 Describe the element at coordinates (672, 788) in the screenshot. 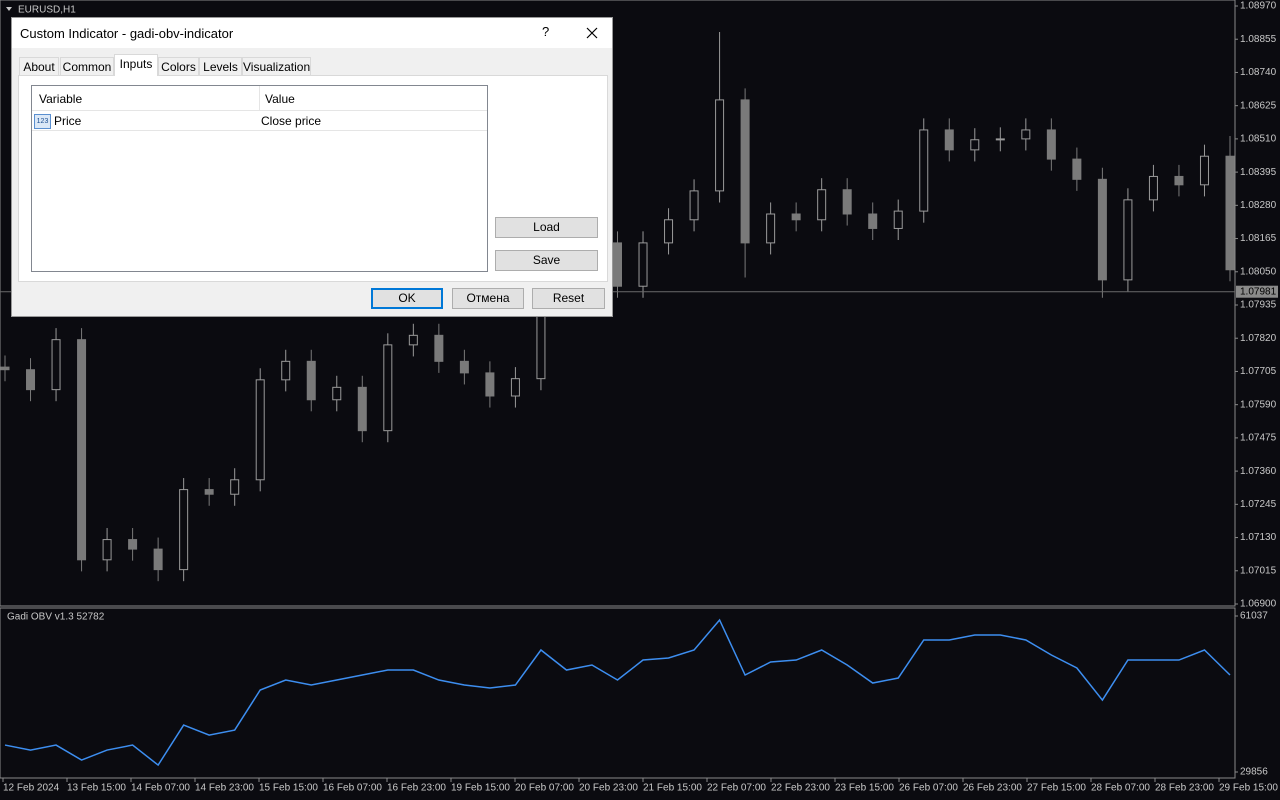

I see `x-tick-label: 21 Feb 15:00` at that location.